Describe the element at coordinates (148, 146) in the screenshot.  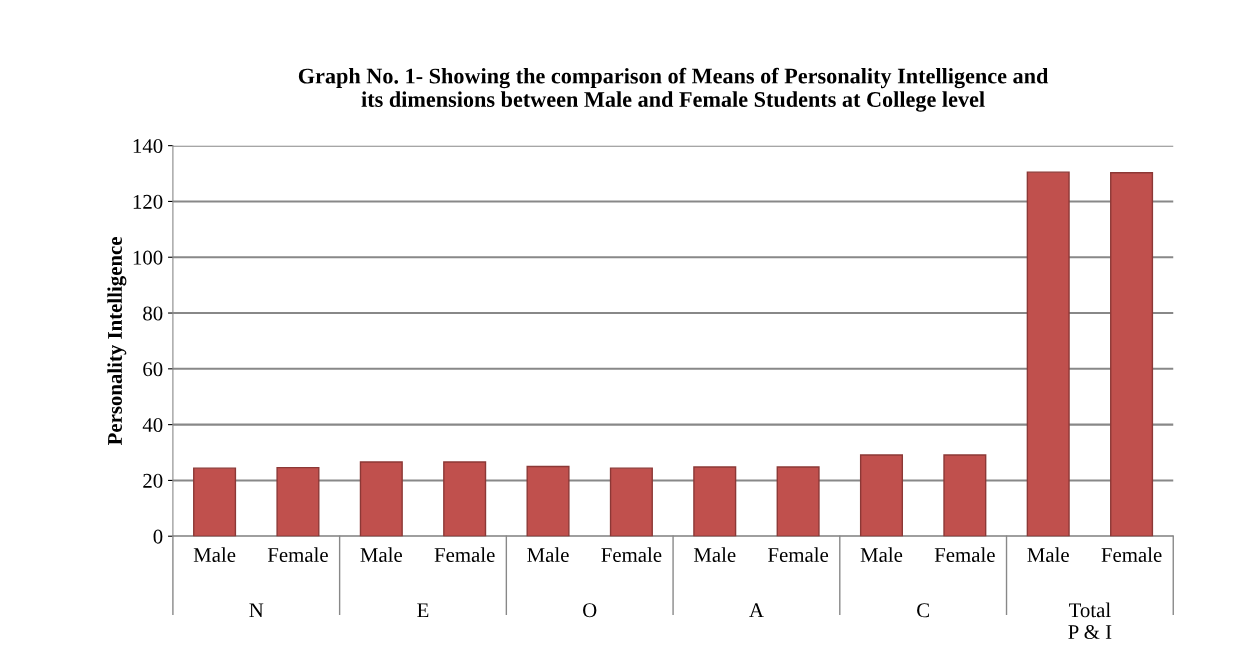
I see `y-tick-label: 140` at that location.